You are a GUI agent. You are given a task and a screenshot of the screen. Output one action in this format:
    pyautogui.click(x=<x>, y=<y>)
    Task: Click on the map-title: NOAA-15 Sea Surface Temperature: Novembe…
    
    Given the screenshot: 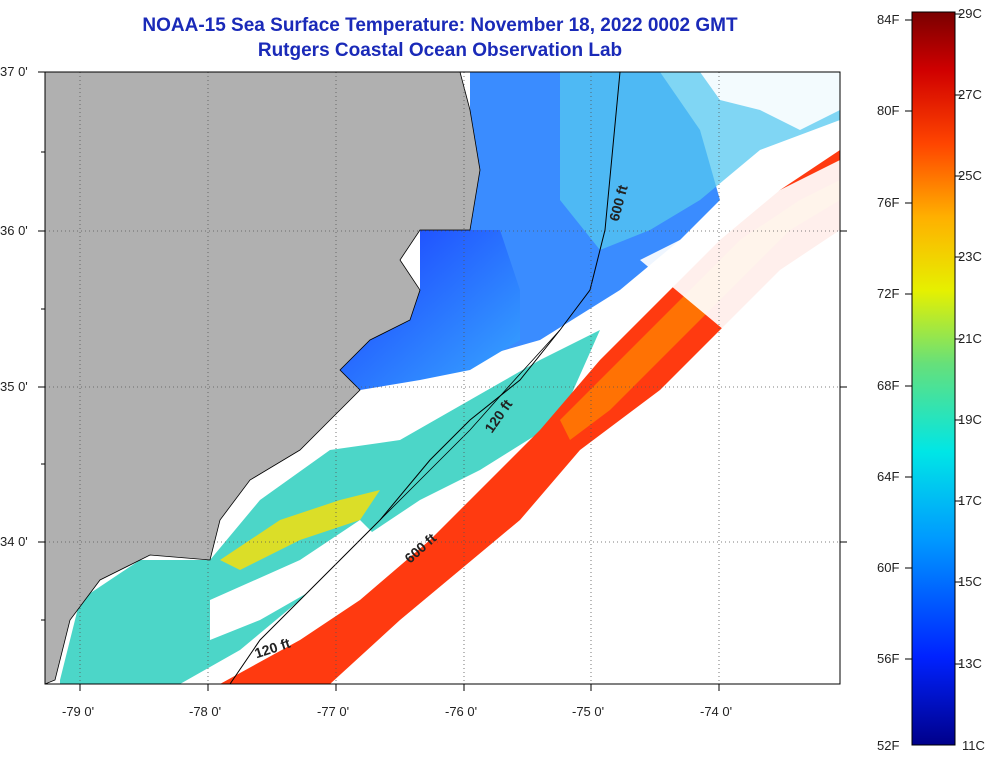 What is the action you would take?
    pyautogui.click(x=440, y=25)
    